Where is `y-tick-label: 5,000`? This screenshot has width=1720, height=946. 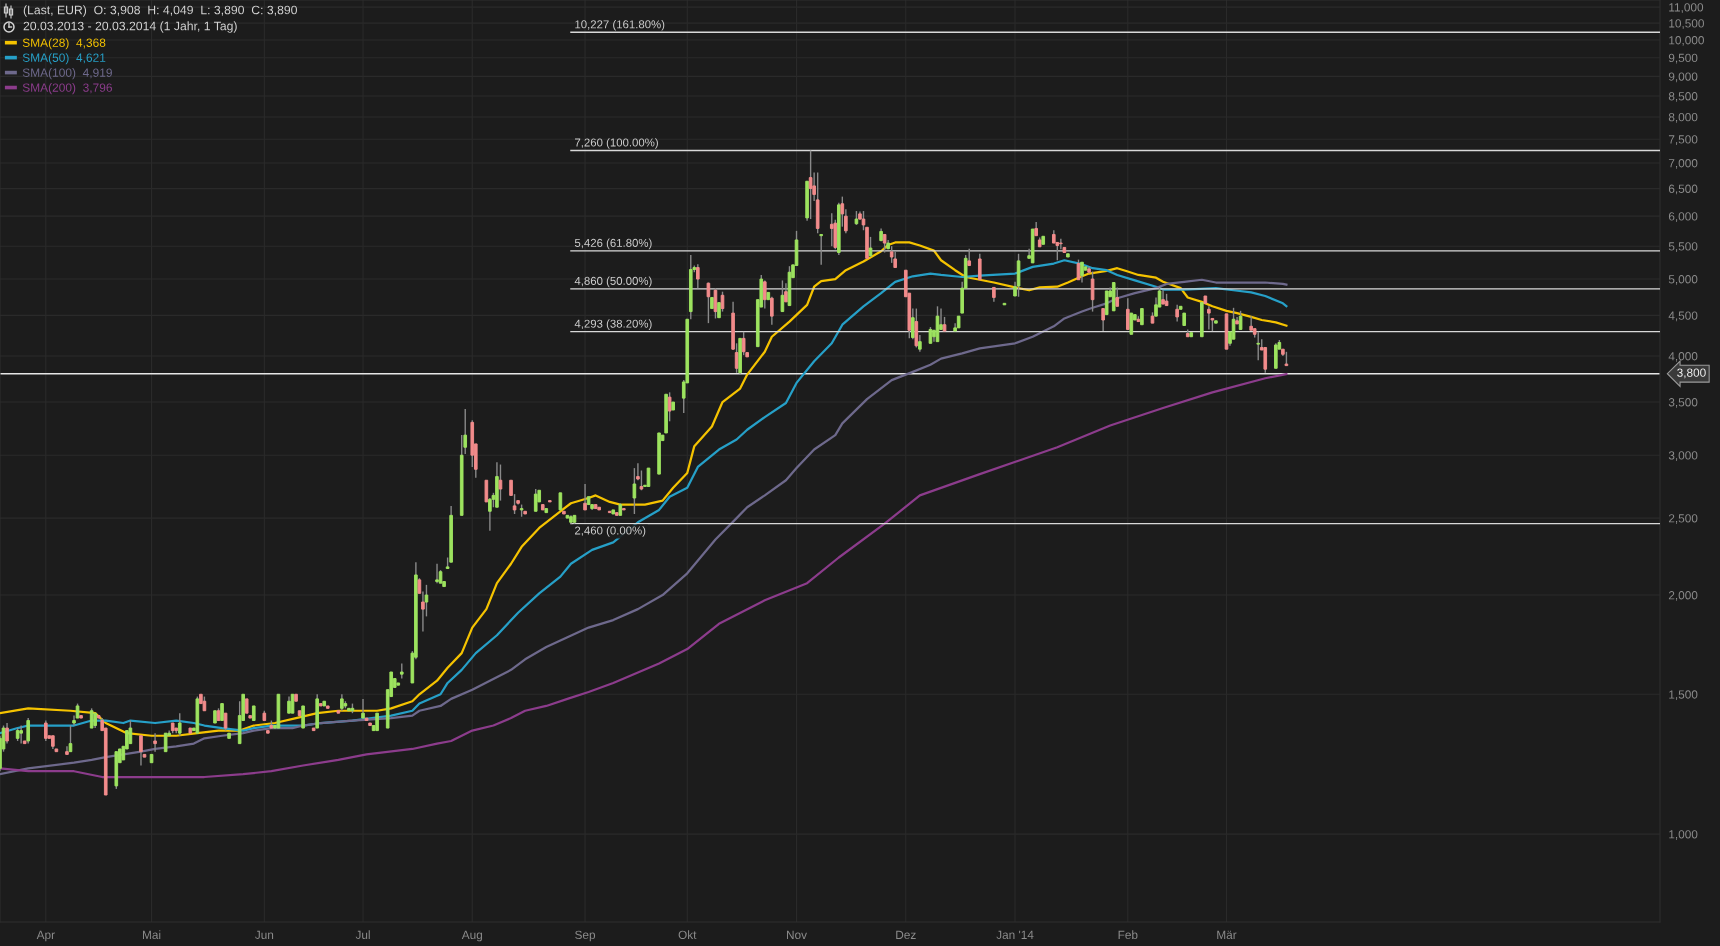
y-tick-label: 5,000 is located at coordinates (1683, 280).